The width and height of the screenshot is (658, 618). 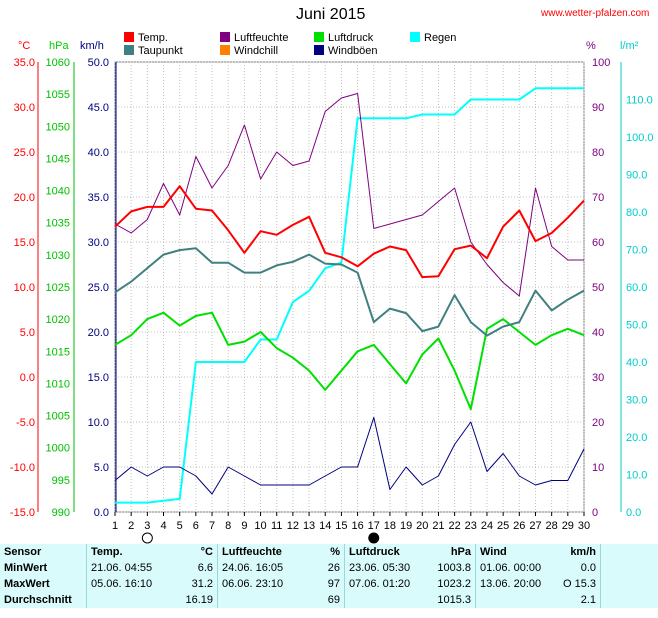 What do you see at coordinates (386, 584) in the screenshot?
I see `stats-press-time: 07.06. 01:20` at bounding box center [386, 584].